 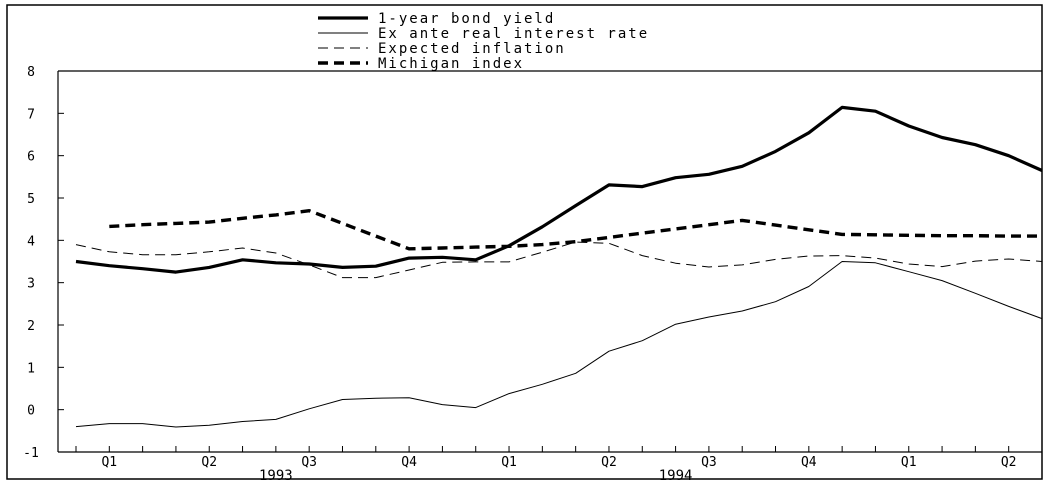 What do you see at coordinates (31, 284) in the screenshot?
I see `y-tick-label: 3` at bounding box center [31, 284].